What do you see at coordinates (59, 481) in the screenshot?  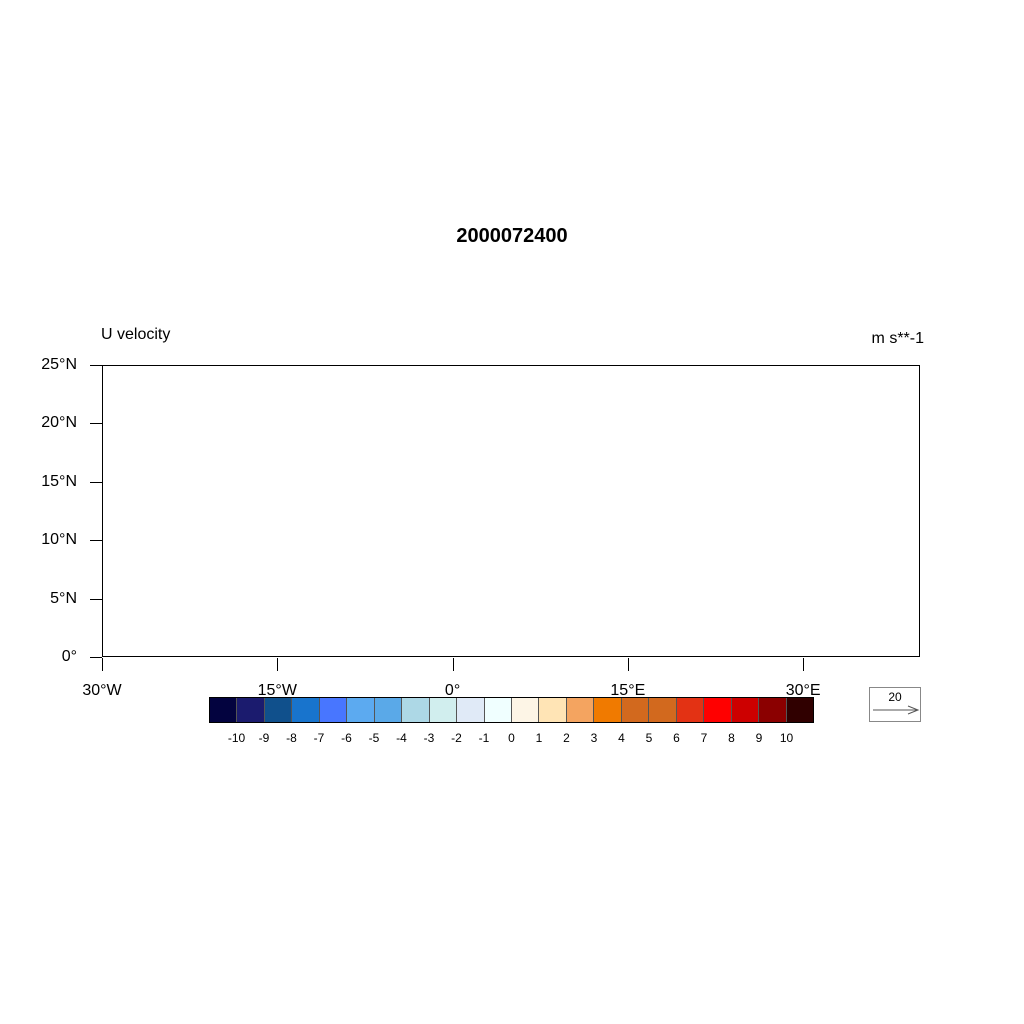 I see `latitude-tick-label: 15°N` at bounding box center [59, 481].